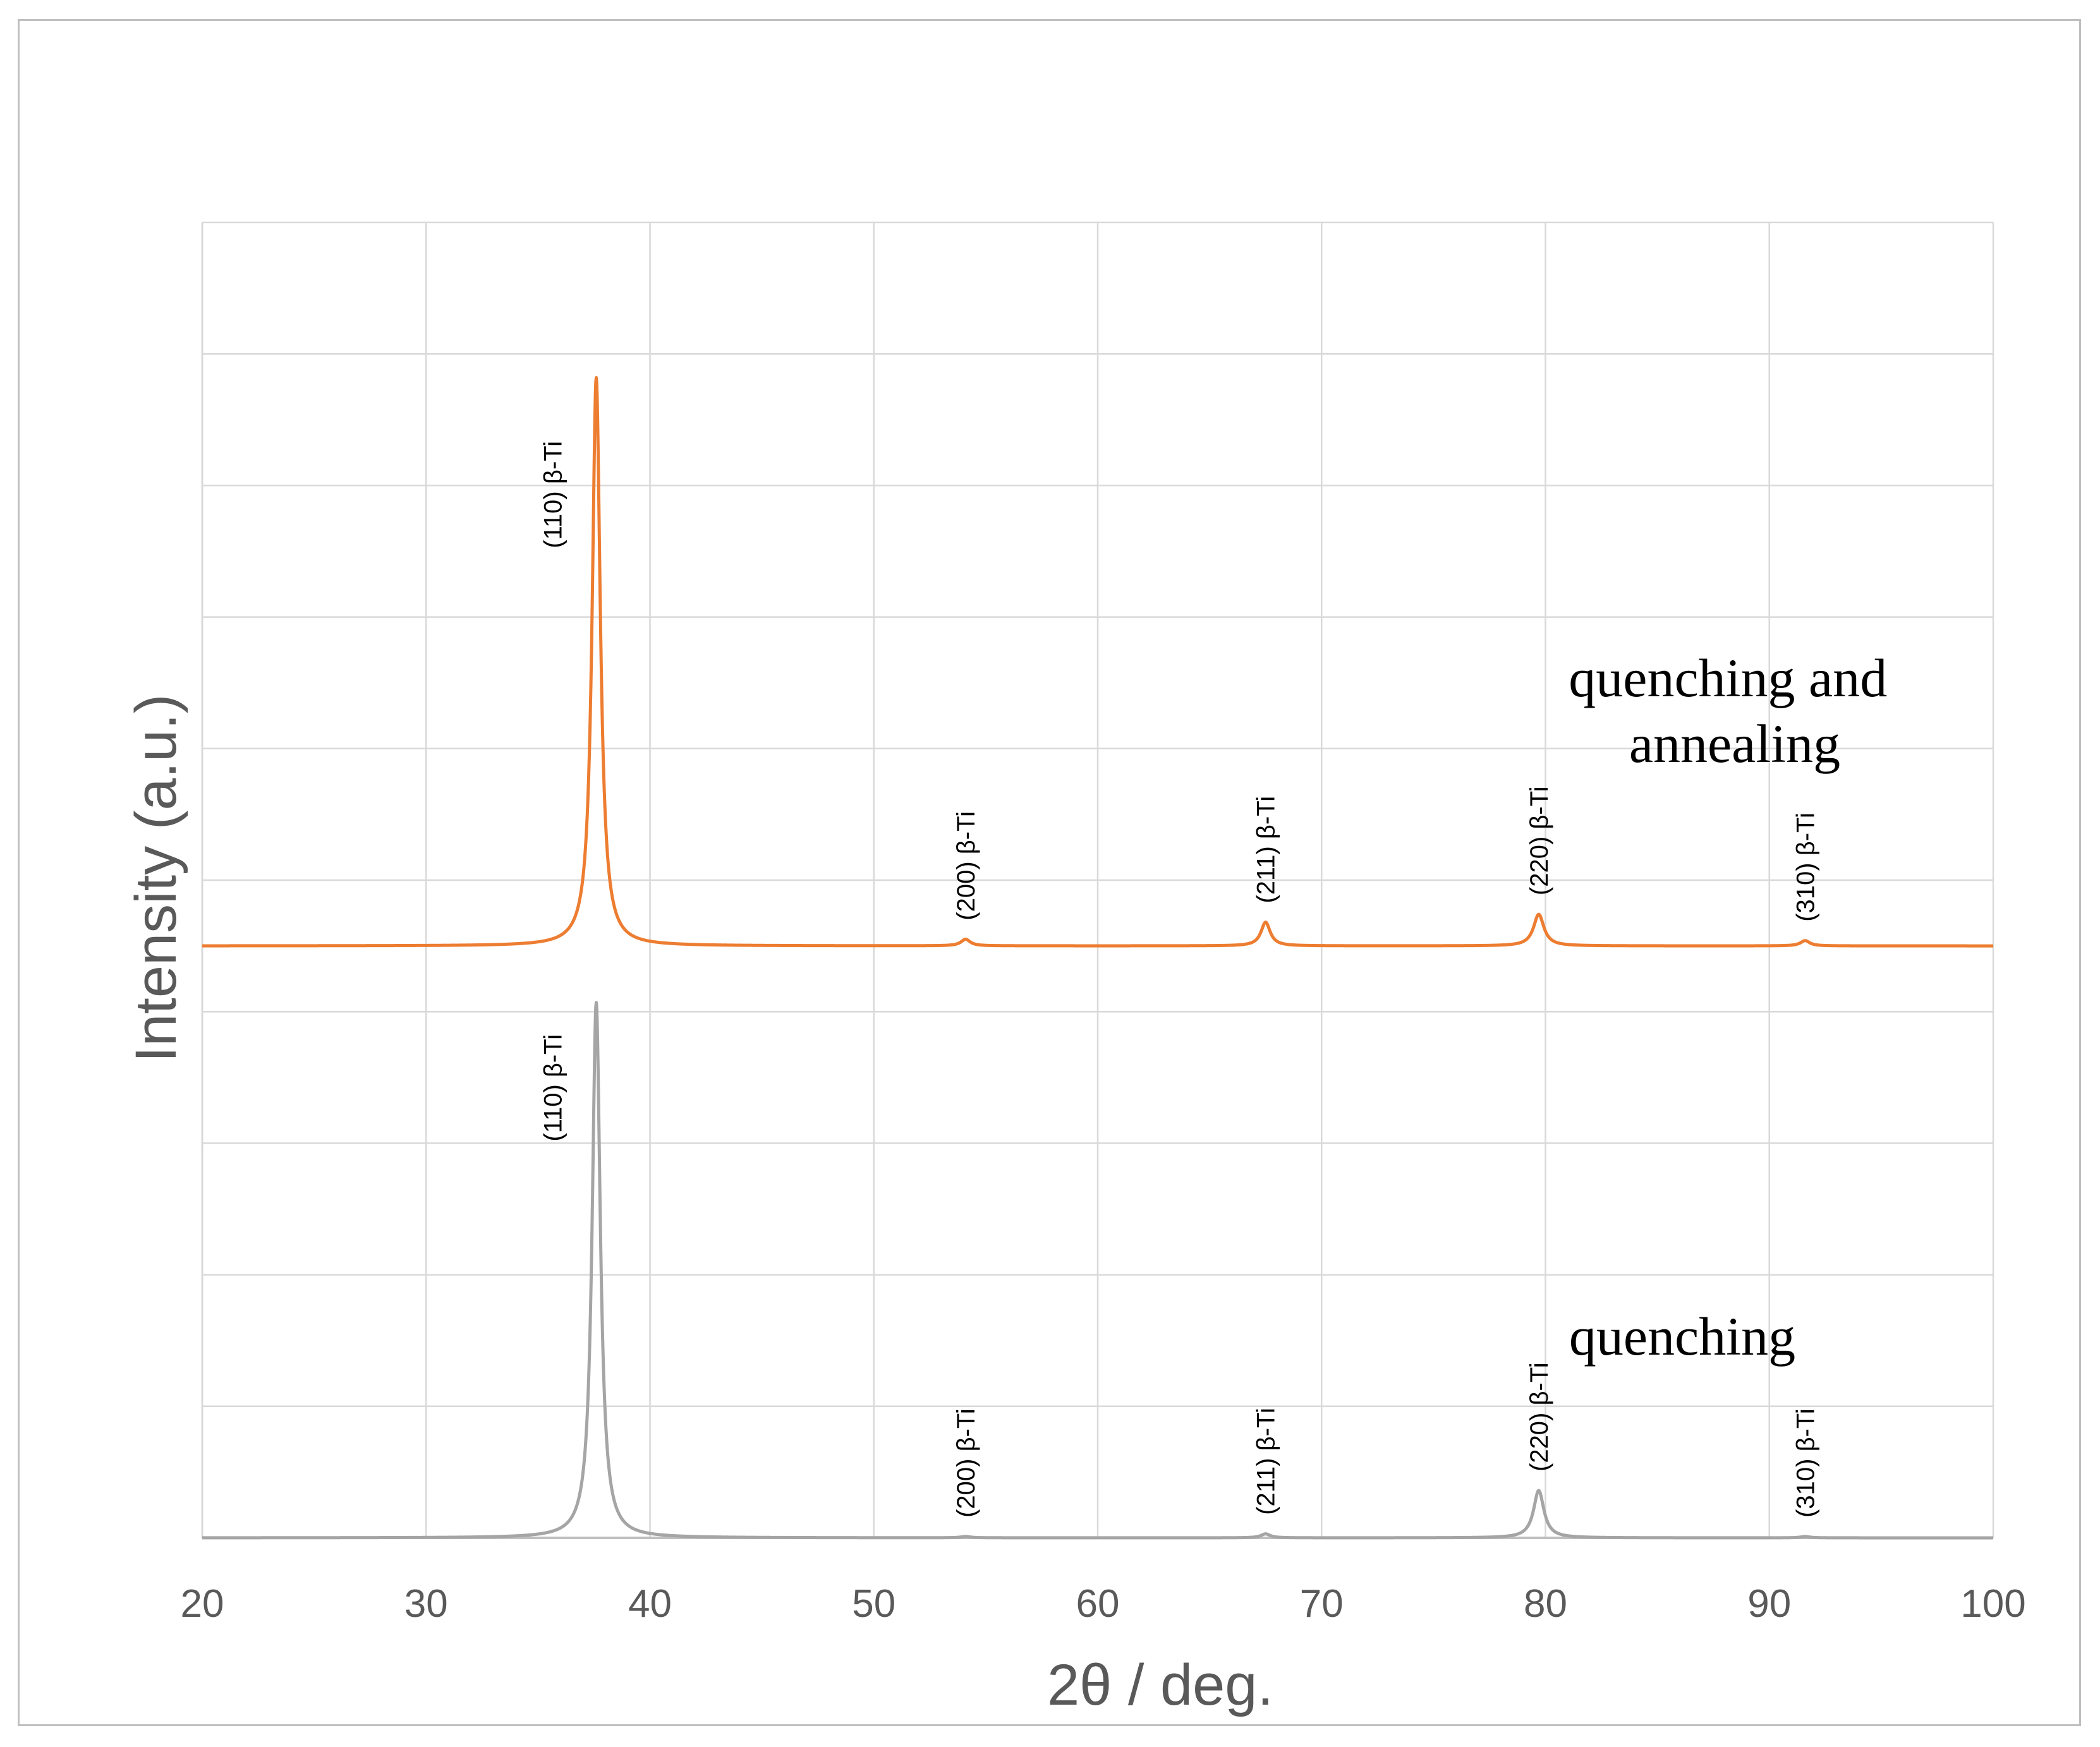  Describe the element at coordinates (1545, 1604) in the screenshot. I see `x-tick-label: 80` at that location.